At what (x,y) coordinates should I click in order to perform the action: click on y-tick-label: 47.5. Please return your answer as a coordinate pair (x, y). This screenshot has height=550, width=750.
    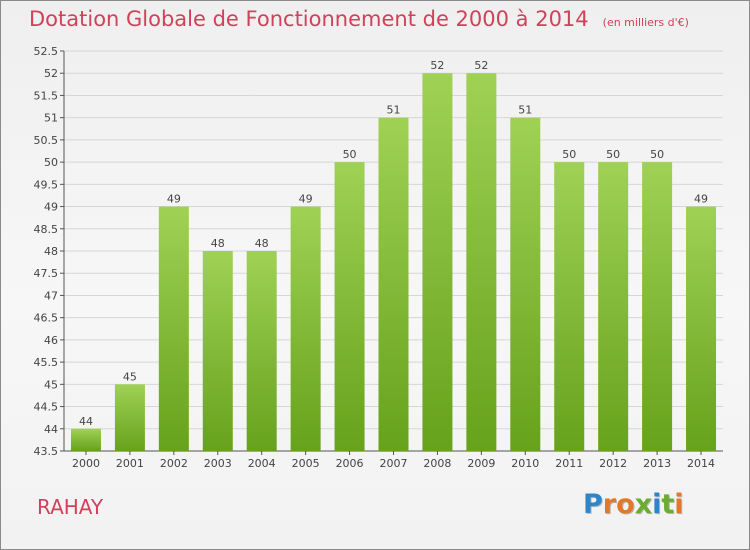
    Looking at the image, I should click on (46, 273).